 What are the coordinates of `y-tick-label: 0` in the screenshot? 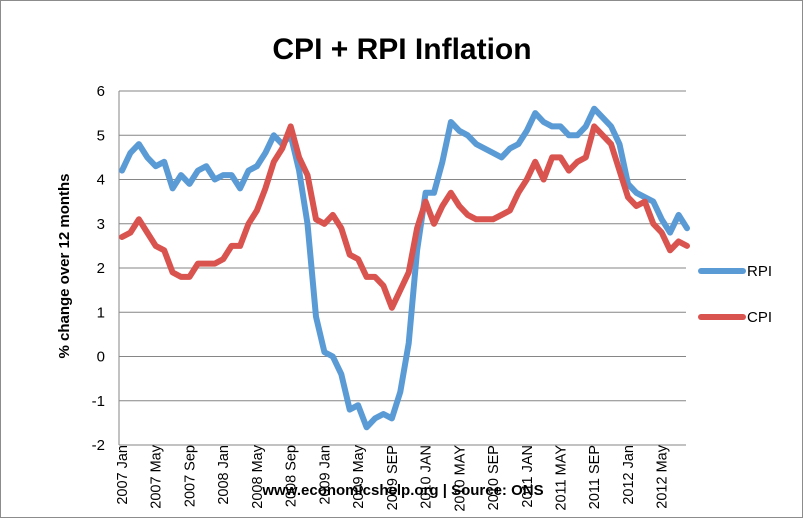 It's located at (101, 357).